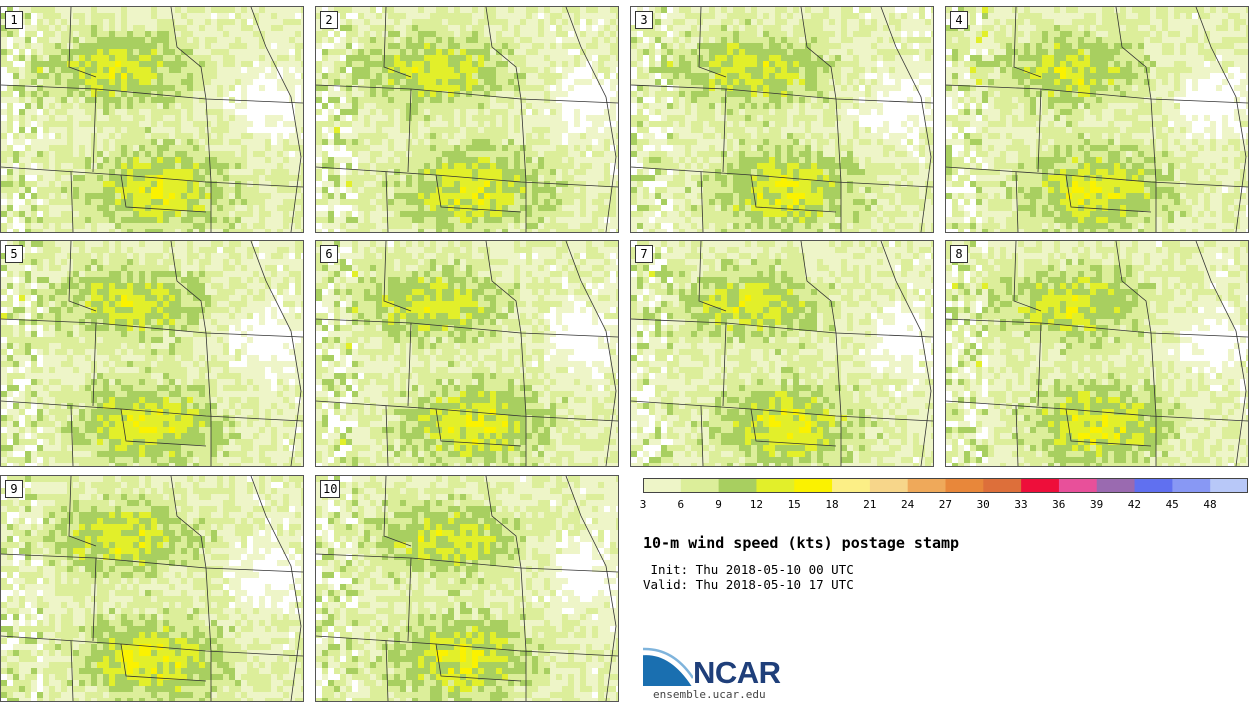 The image size is (1260, 703). What do you see at coordinates (330, 489) in the screenshot?
I see `member-label: 10` at bounding box center [330, 489].